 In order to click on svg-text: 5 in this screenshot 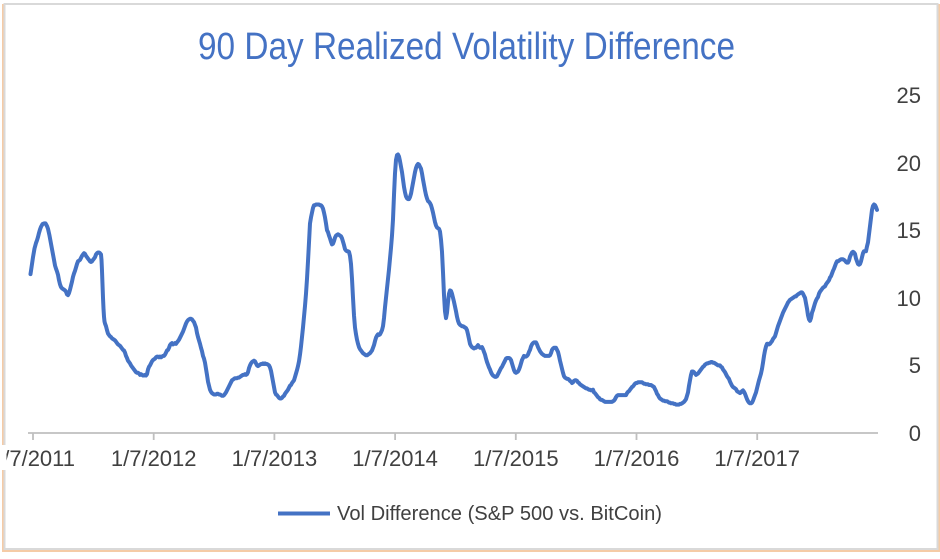, I will do `click(915, 365)`.